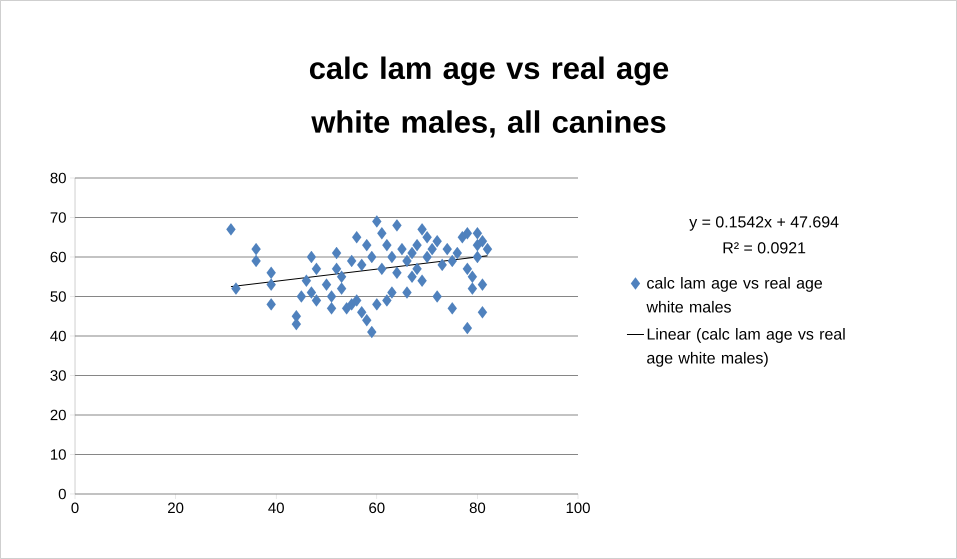 This screenshot has height=559, width=957. I want to click on legend-label: calc lam age vs real age white males, so click(734, 294).